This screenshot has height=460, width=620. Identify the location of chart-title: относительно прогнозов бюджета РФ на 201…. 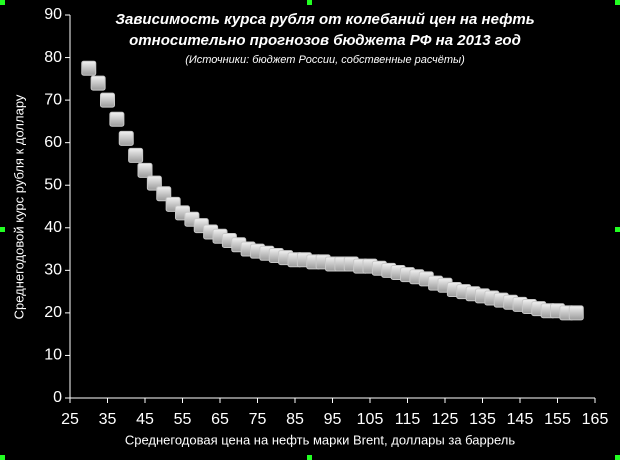
(325, 40).